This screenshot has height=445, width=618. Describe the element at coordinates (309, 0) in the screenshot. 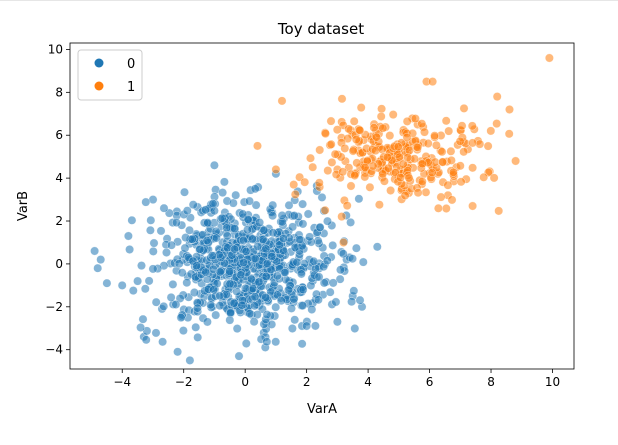

I see `top-divider` at that location.